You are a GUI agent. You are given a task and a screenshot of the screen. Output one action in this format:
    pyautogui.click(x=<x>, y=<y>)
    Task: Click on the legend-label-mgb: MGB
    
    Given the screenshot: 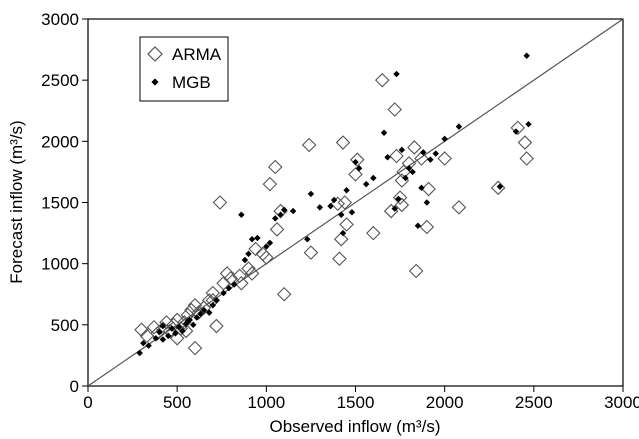 What is the action you would take?
    pyautogui.click(x=191, y=82)
    